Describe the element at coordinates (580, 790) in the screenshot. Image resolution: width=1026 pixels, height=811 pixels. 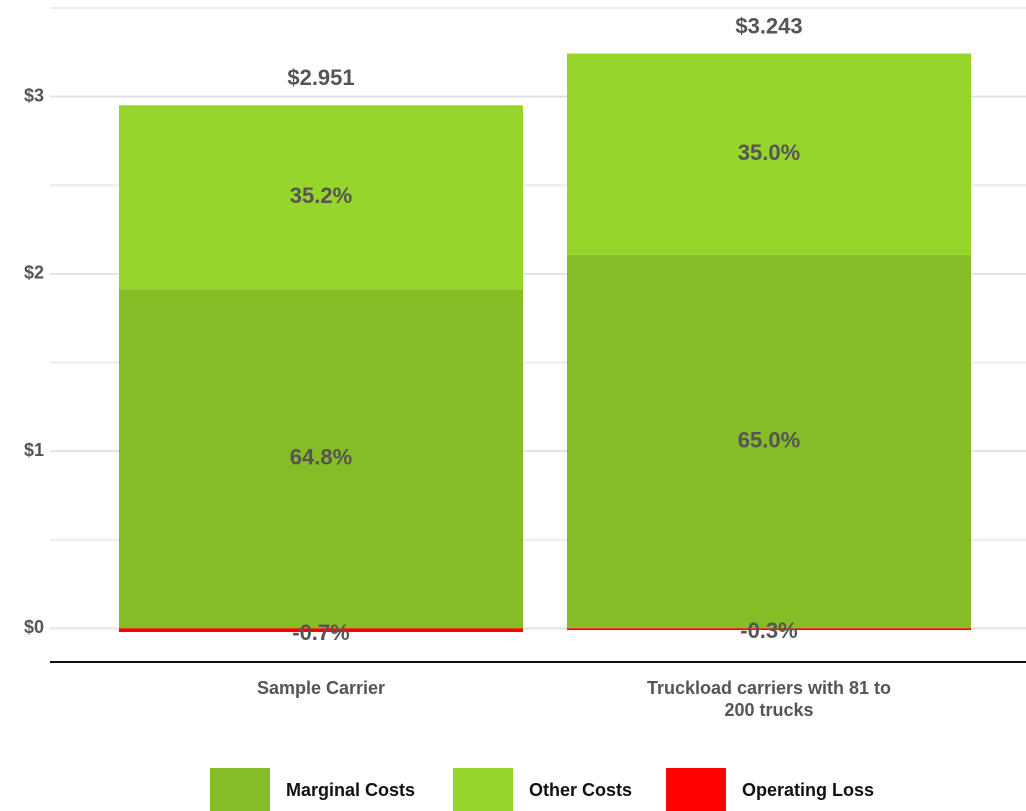
I see `legend-label: Other Costs` at that location.